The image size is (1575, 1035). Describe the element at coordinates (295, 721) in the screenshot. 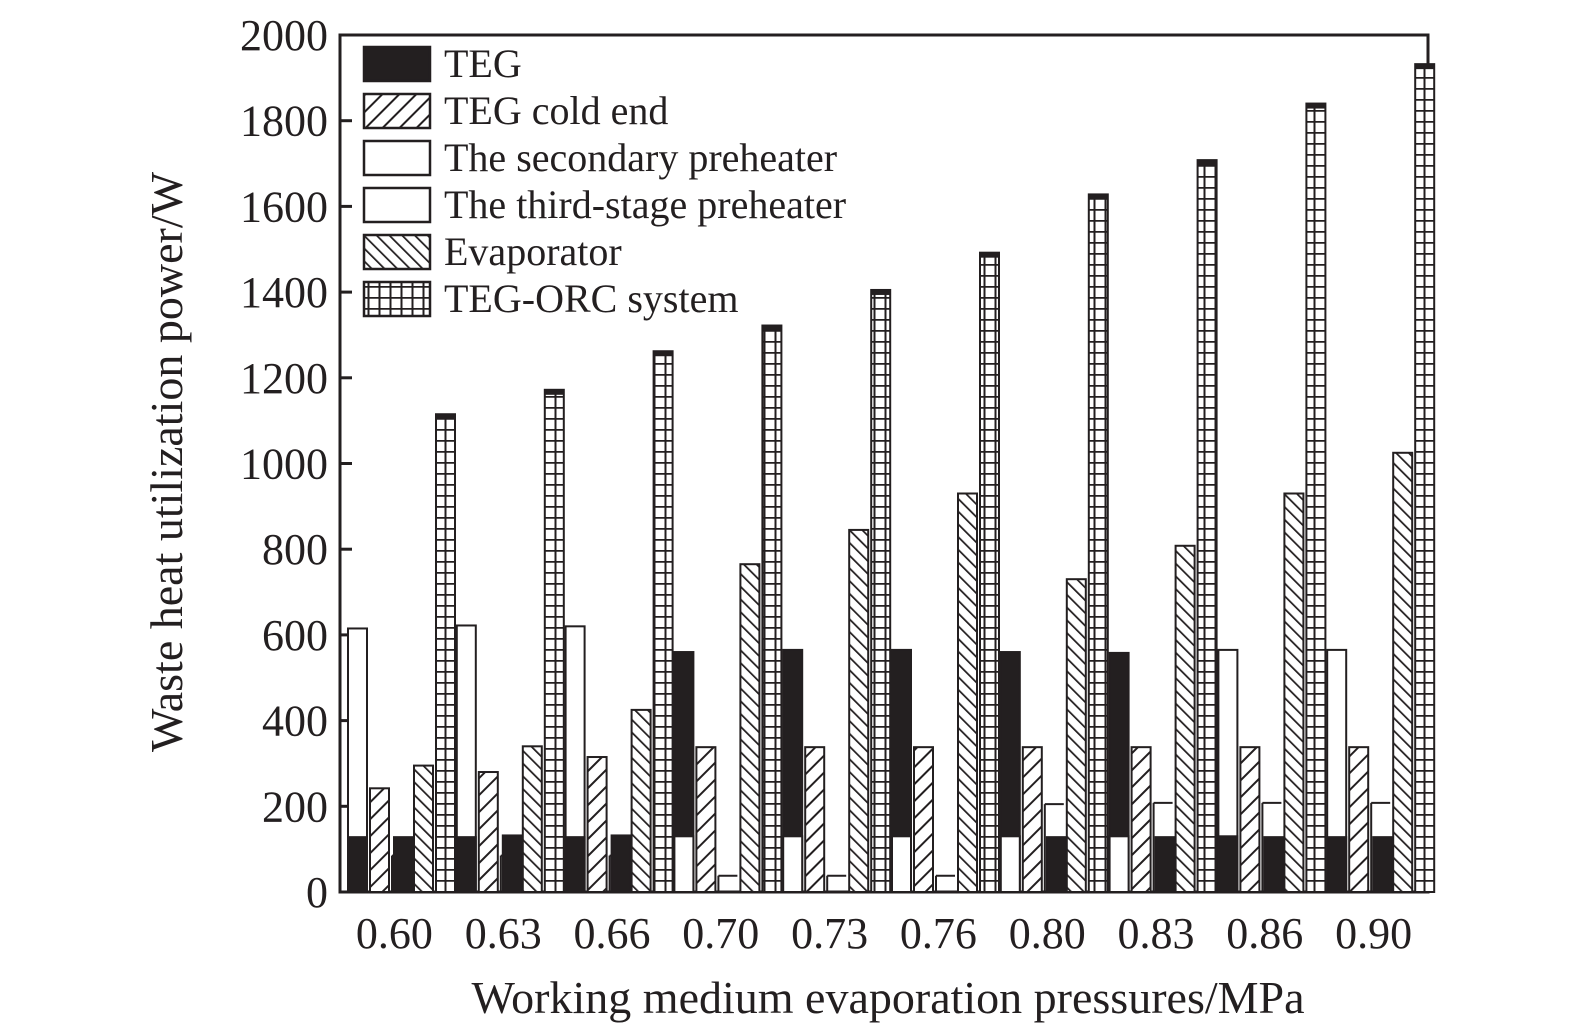

I see `y-tick-label: 400` at that location.